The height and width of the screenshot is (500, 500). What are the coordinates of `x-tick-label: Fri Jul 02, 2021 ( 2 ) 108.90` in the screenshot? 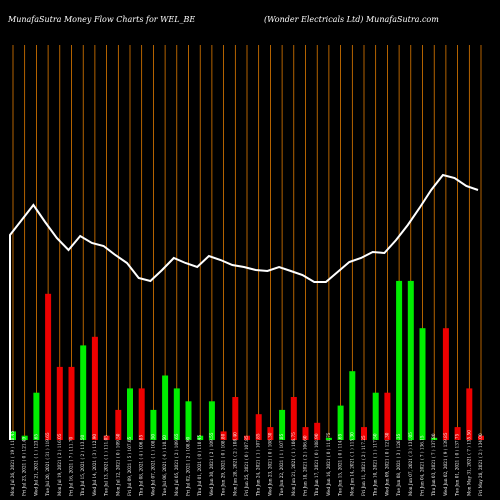 It's located at (188, 466).